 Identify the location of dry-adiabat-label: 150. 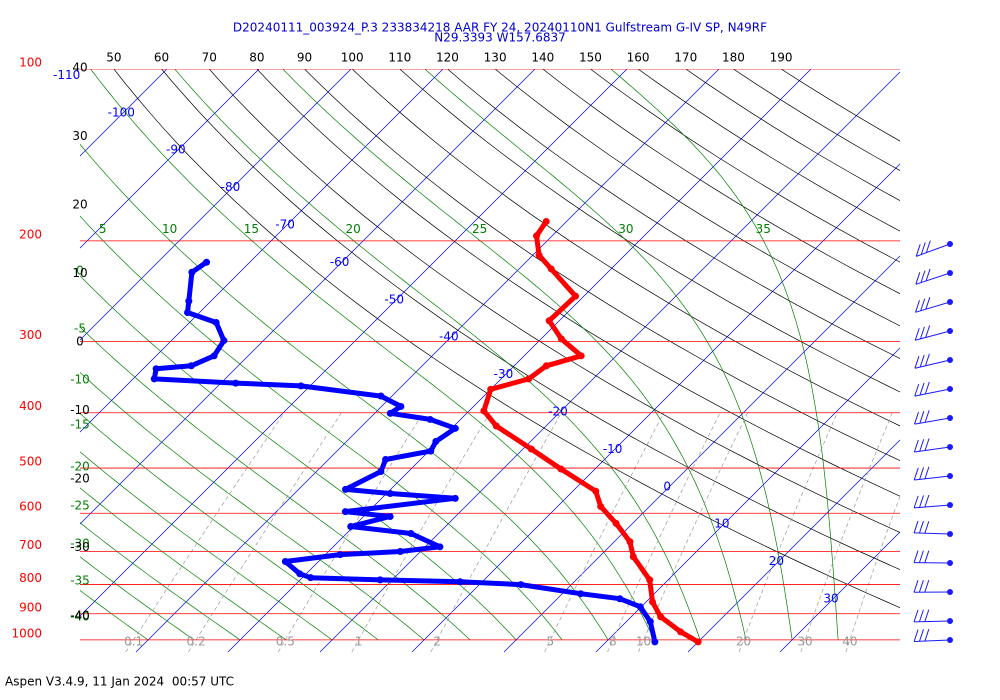
(590, 58).